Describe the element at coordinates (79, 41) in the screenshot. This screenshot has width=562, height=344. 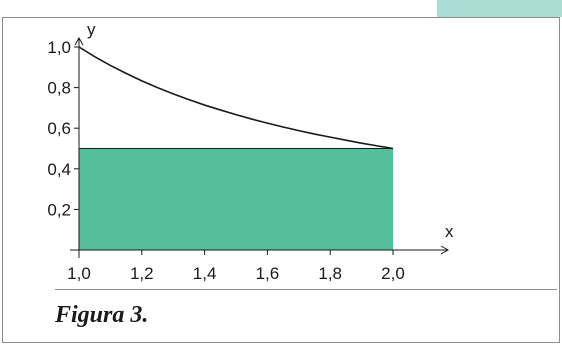
I see `y-axis-arrow` at that location.